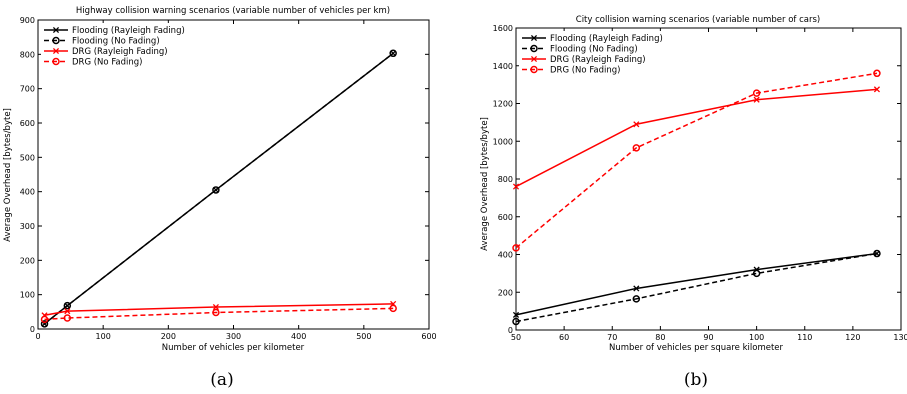  I want to click on x-tick-label: 70, so click(612, 337).